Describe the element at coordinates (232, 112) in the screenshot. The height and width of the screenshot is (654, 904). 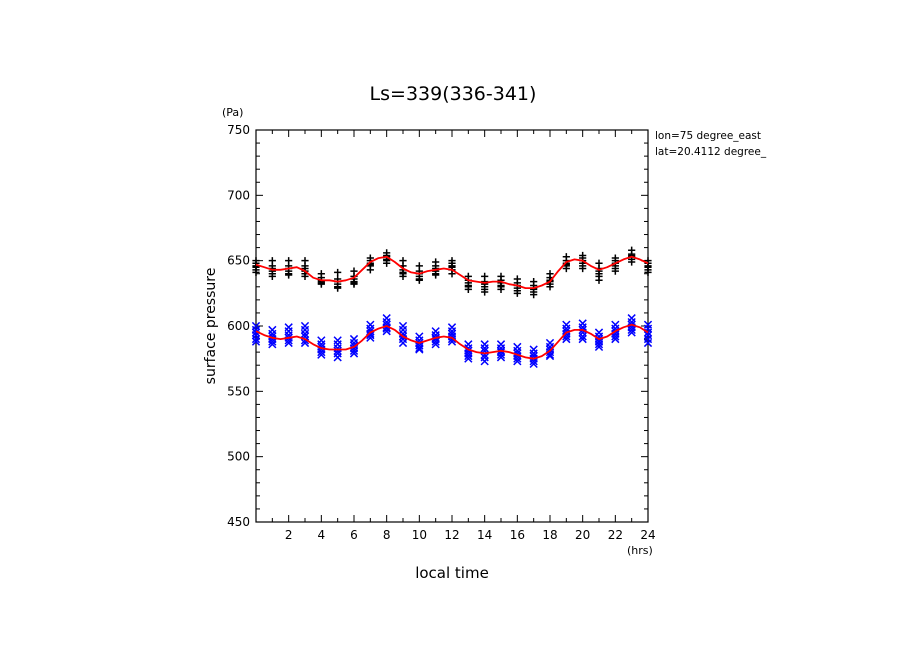
I see `y-axis-unit: (Pa)` at that location.